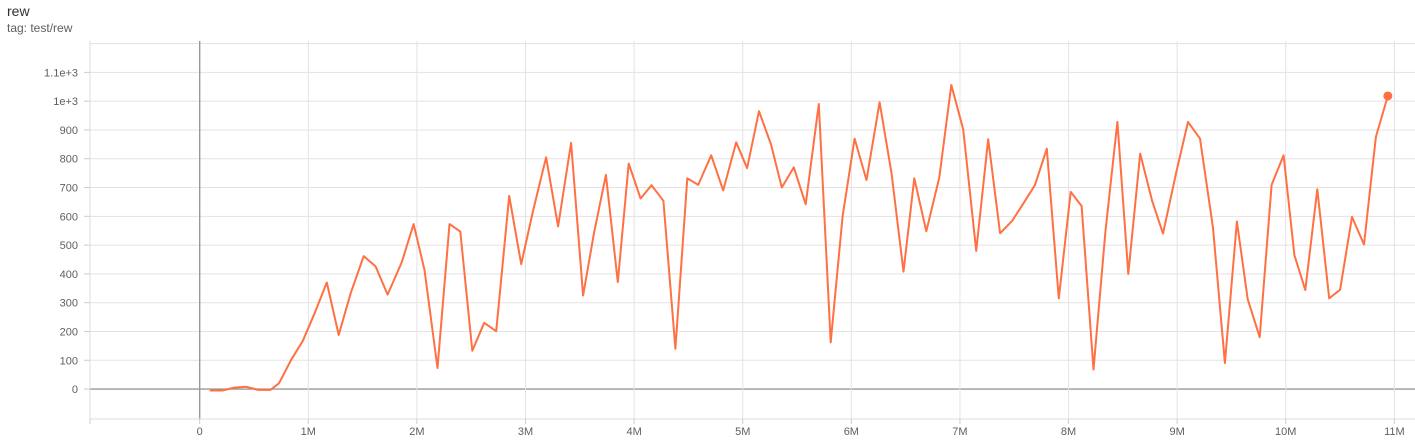  Describe the element at coordinates (1285, 432) in the screenshot. I see `x-tick-label: 10M` at that location.